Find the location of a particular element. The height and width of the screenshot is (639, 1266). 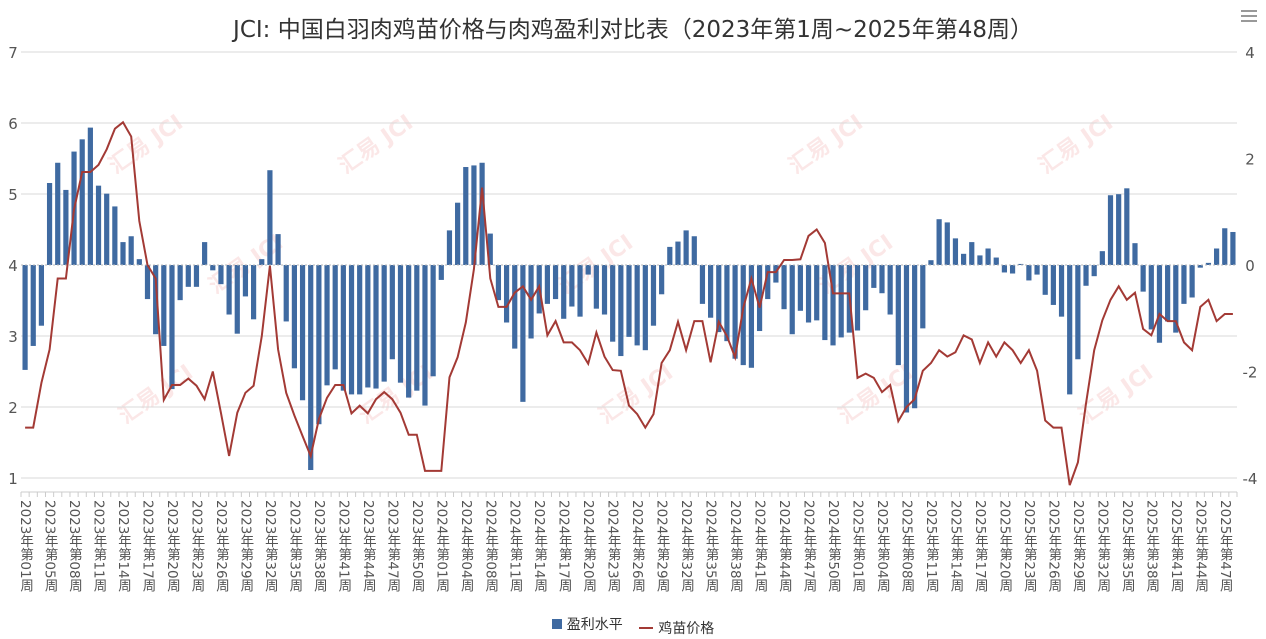

x-tick-label: 2024年第17周 is located at coordinates (564, 546).